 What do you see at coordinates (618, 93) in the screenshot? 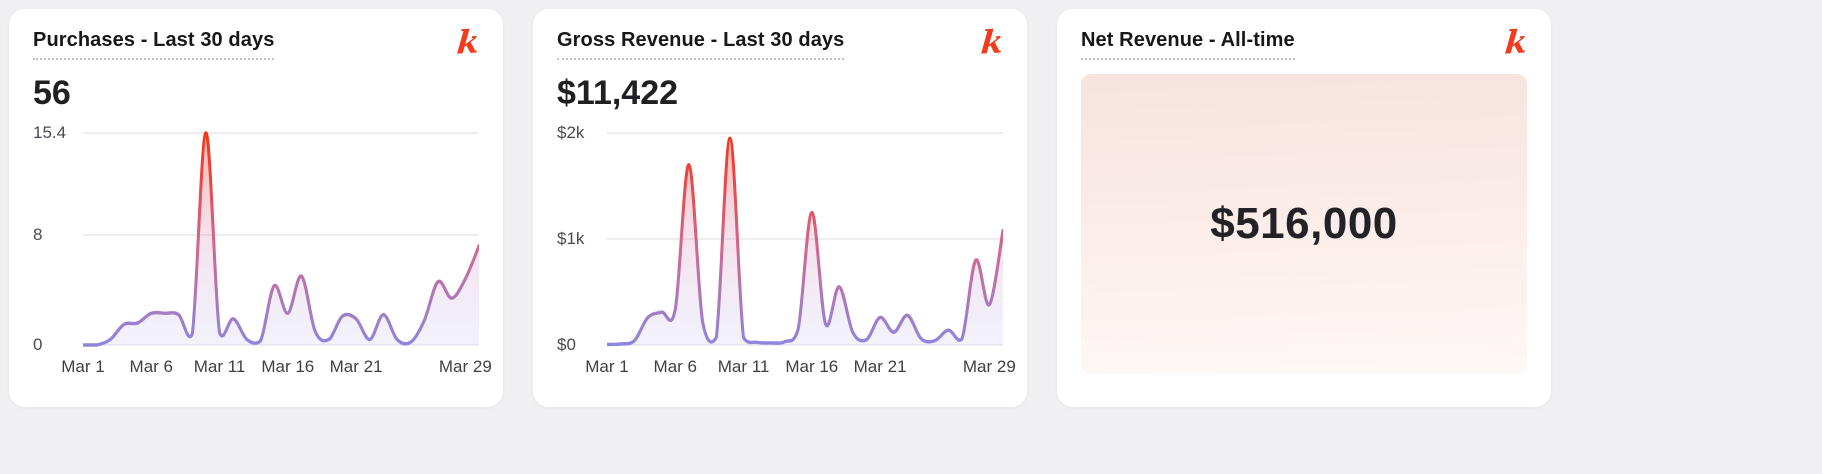
I see `gross-revenue-total: $11,422` at bounding box center [618, 93].